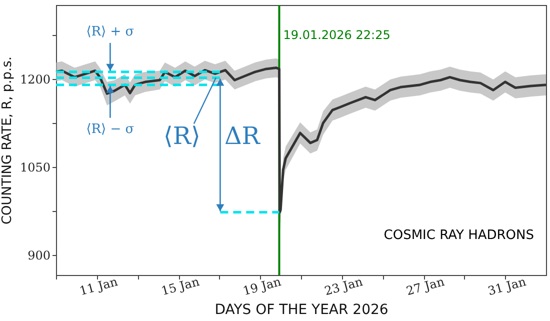 The image size is (550, 321). Describe the element at coordinates (459, 235) in the screenshot. I see `annotation: COSMIC RAY HADRONS` at that location.